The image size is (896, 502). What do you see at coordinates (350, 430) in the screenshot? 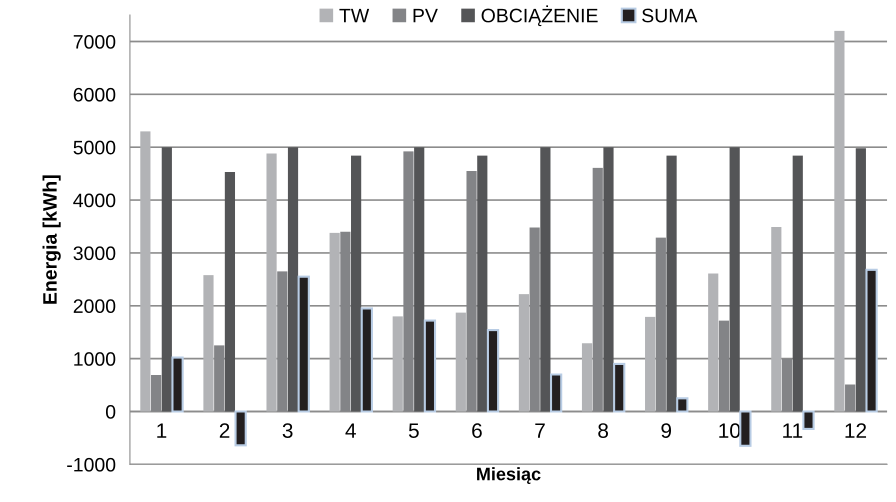
I see `x-tick-label: 4` at bounding box center [350, 430].